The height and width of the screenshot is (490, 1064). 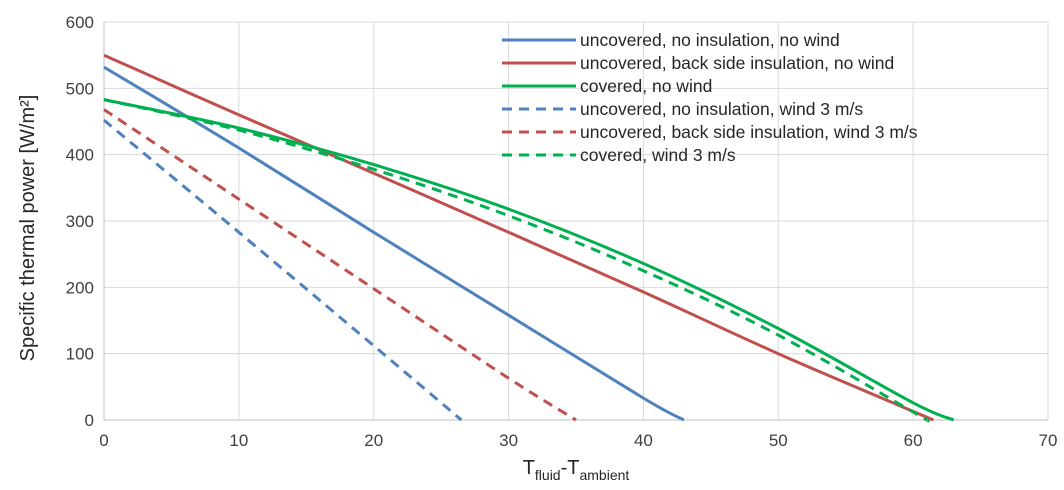 I want to click on x-tick-label: 60, so click(x=913, y=440).